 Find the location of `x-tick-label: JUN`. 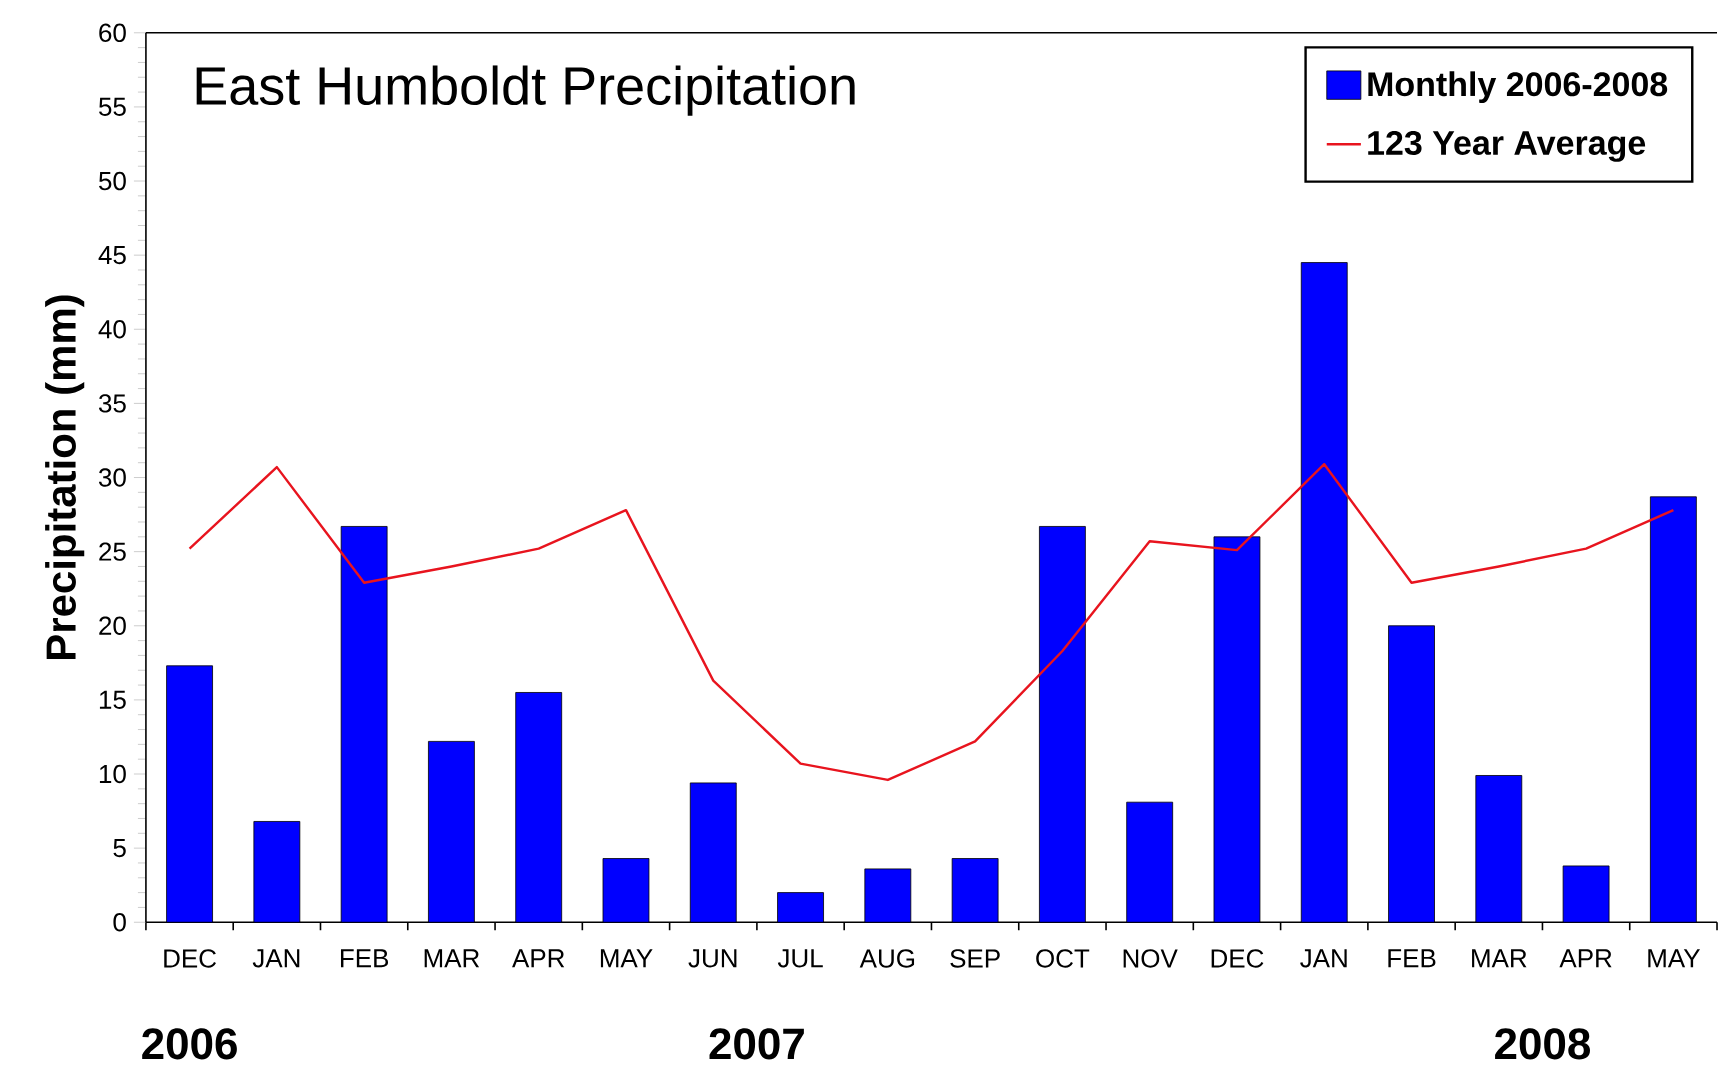

x-tick-label: JUN is located at coordinates (712, 958).